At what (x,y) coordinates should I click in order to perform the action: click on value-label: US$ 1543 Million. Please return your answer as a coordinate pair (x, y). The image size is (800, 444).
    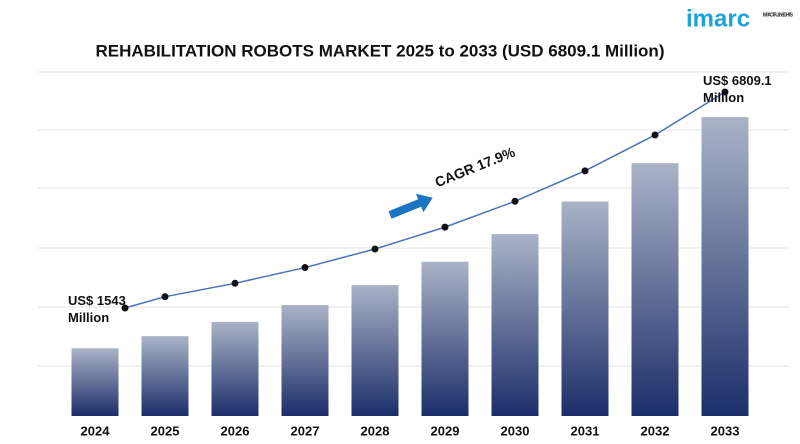
    Looking at the image, I should click on (97, 309).